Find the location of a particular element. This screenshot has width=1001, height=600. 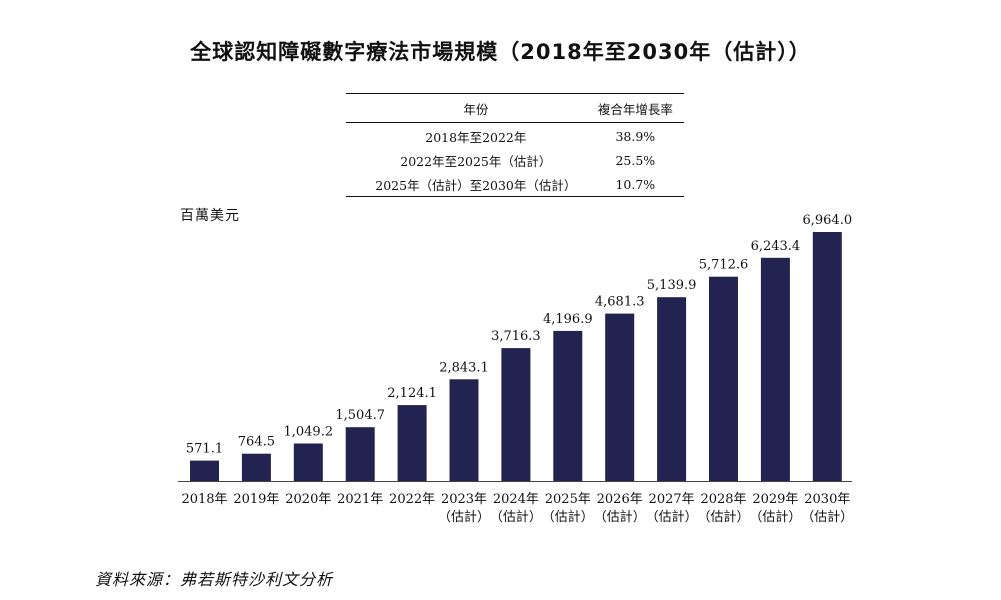

value-label: 5,139.9 is located at coordinates (672, 285).